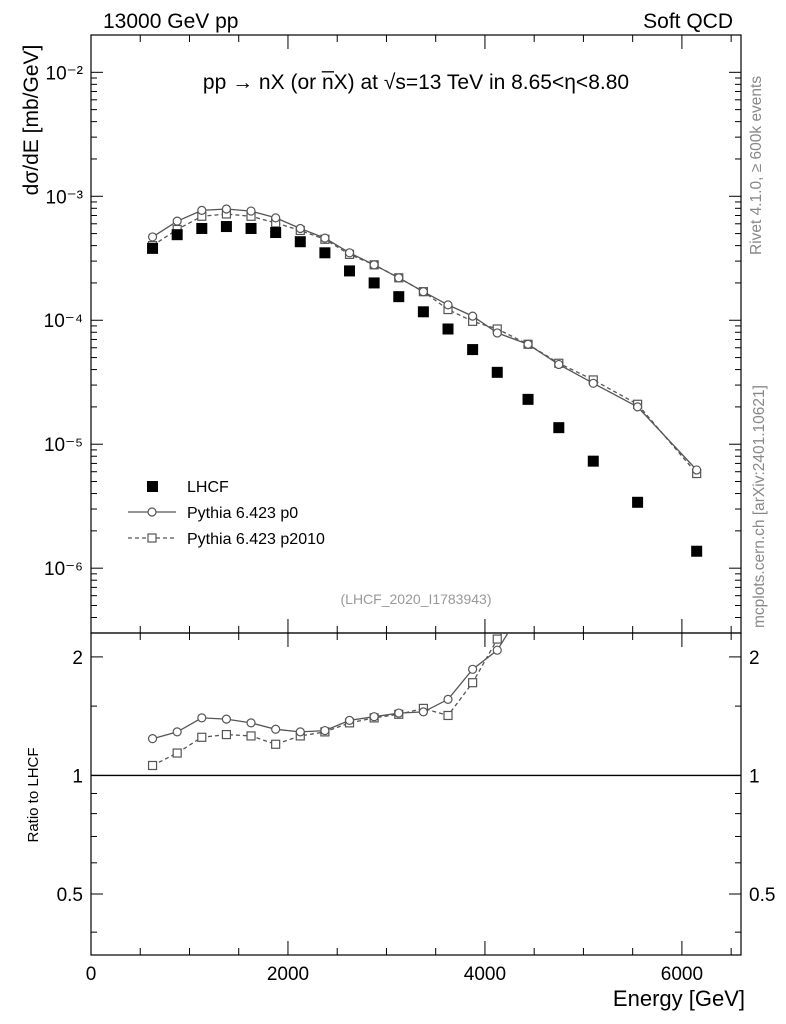  What do you see at coordinates (63, 445) in the screenshot?
I see `y-tick-label: 10⁻⁵` at bounding box center [63, 445].